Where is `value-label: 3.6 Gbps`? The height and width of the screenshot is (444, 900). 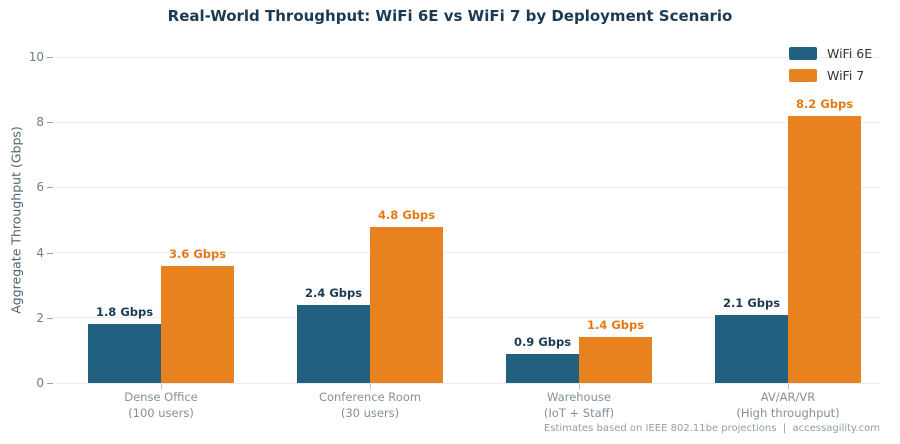 value-label: 3.6 Gbps is located at coordinates (197, 253).